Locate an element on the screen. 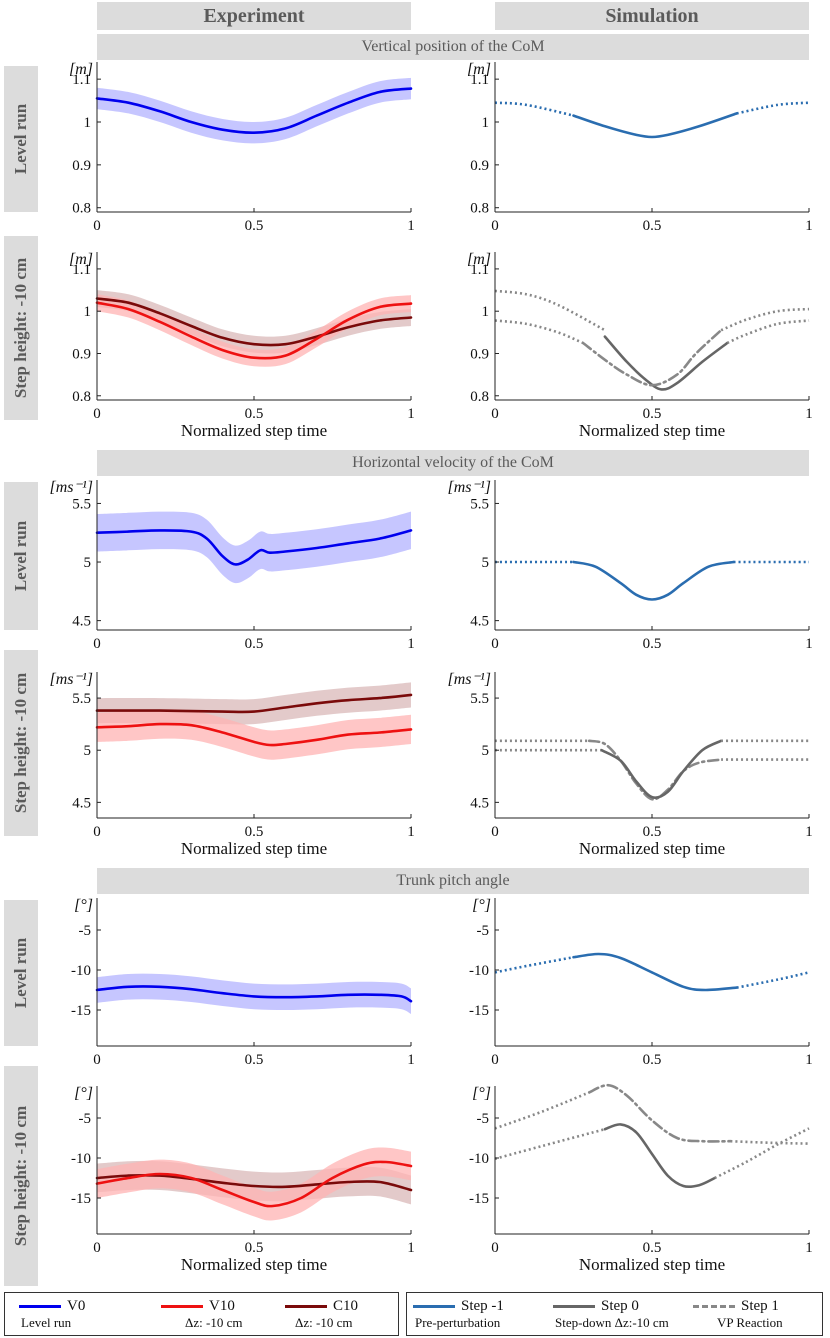 This screenshot has height=1338, width=830. band-v0 is located at coordinates (254, 110).